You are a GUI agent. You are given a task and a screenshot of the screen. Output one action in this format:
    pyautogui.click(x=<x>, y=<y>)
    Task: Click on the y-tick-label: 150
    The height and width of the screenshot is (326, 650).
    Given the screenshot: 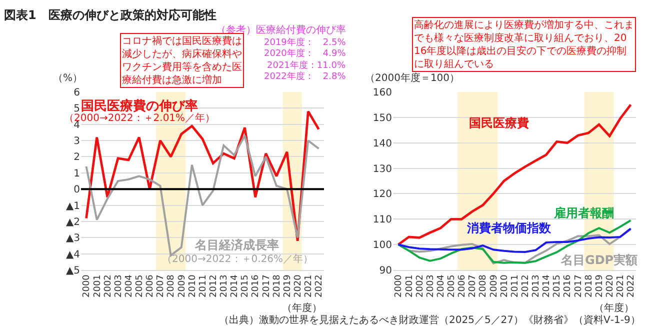 What is the action you would take?
    pyautogui.click(x=382, y=118)
    